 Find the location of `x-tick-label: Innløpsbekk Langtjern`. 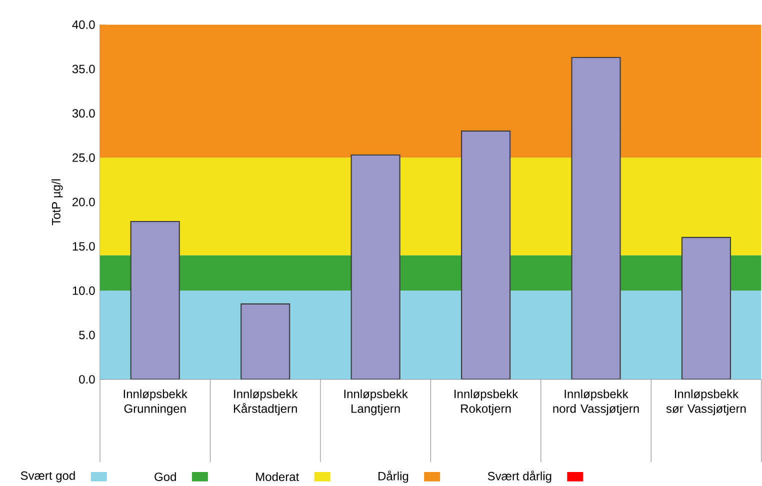

x-tick-label: Innløpsbekk Langtjern is located at coordinates (376, 402).